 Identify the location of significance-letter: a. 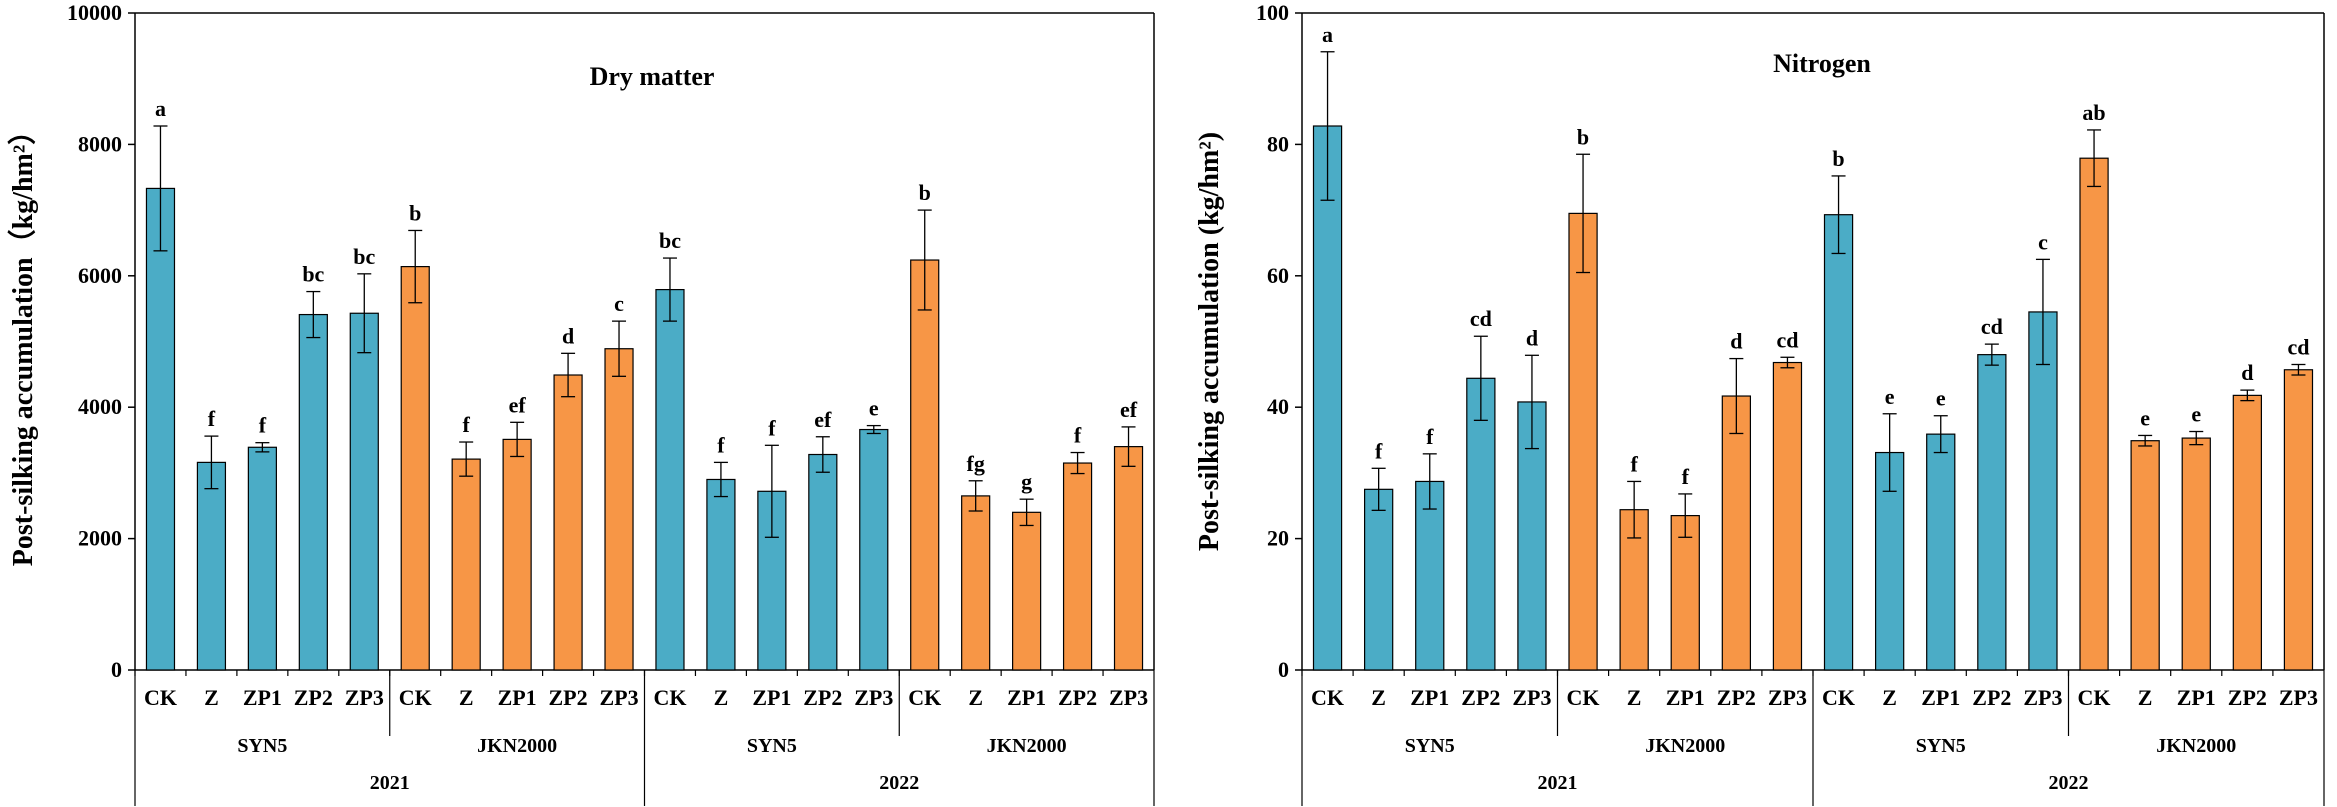
(1327, 34).